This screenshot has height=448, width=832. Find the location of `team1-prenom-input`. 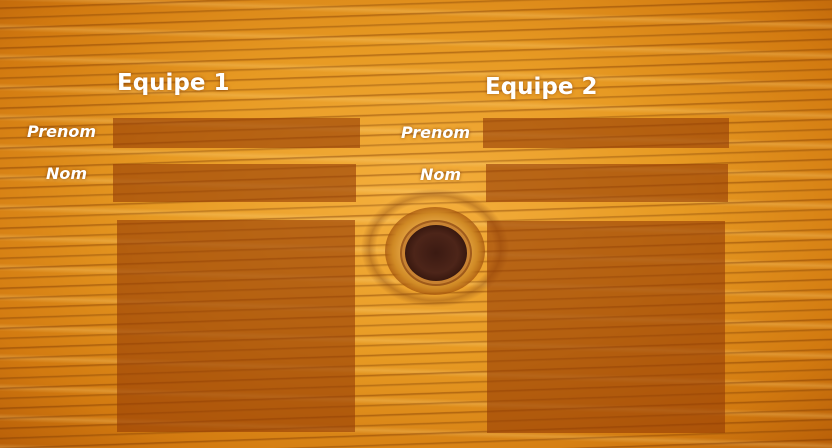

team1-prenom-input is located at coordinates (236, 133).